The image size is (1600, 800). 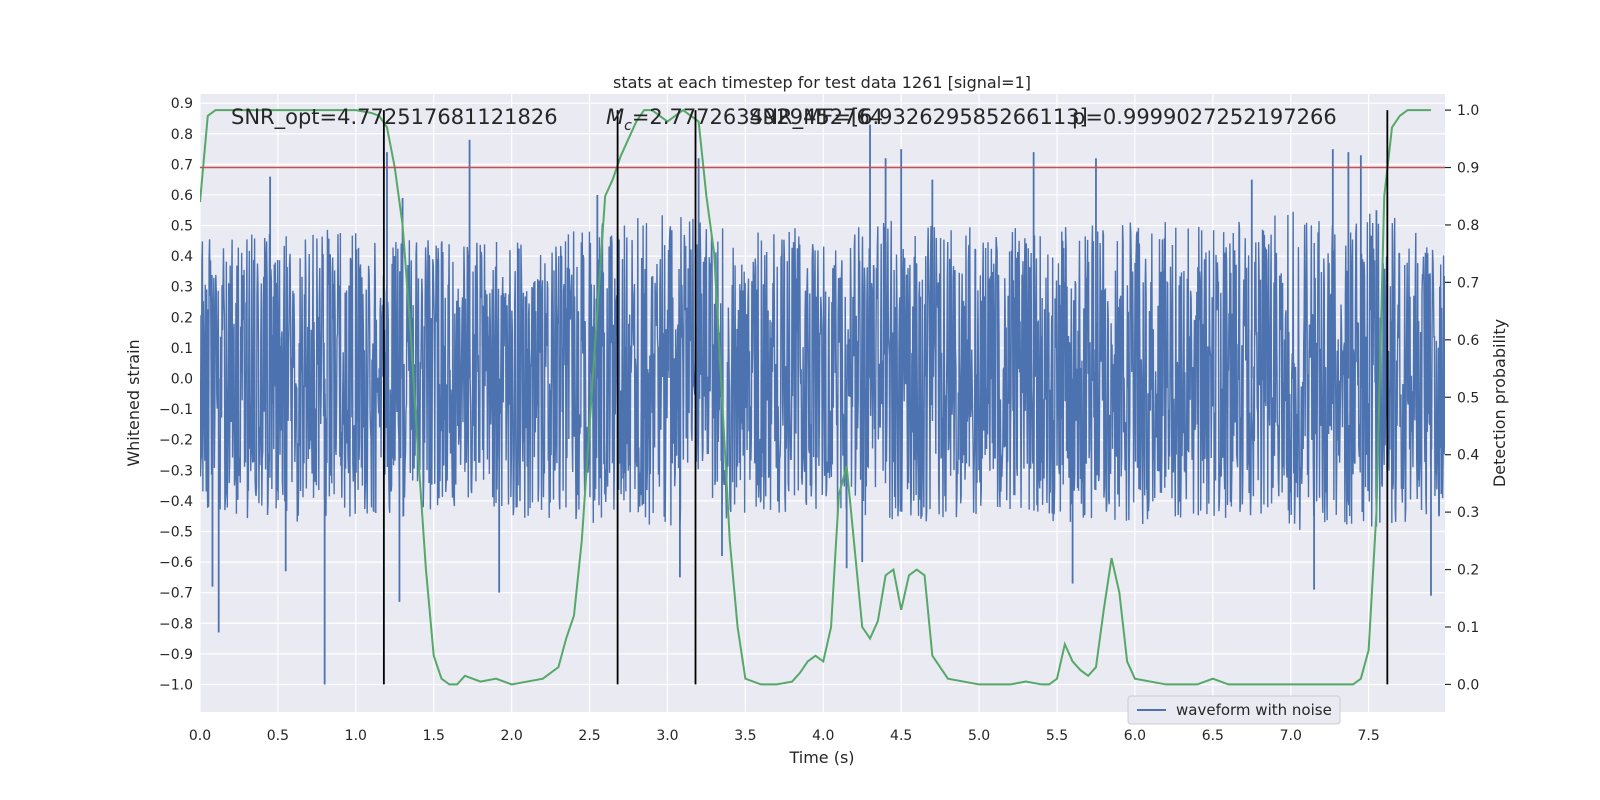 I want to click on x-tick-label: 6.5, so click(x=1213, y=736).